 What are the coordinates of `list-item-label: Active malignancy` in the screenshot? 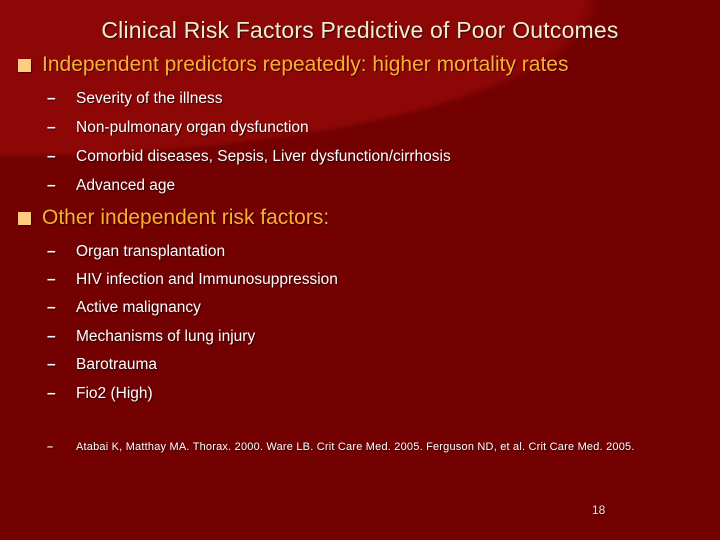 It's located at (138, 307).